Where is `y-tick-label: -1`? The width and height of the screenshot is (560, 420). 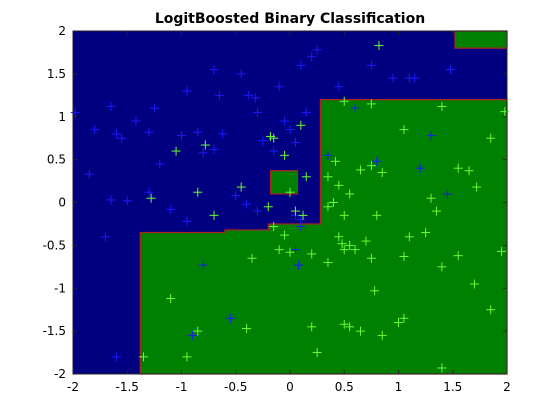 y-tick-label: -1 is located at coordinates (60, 288).